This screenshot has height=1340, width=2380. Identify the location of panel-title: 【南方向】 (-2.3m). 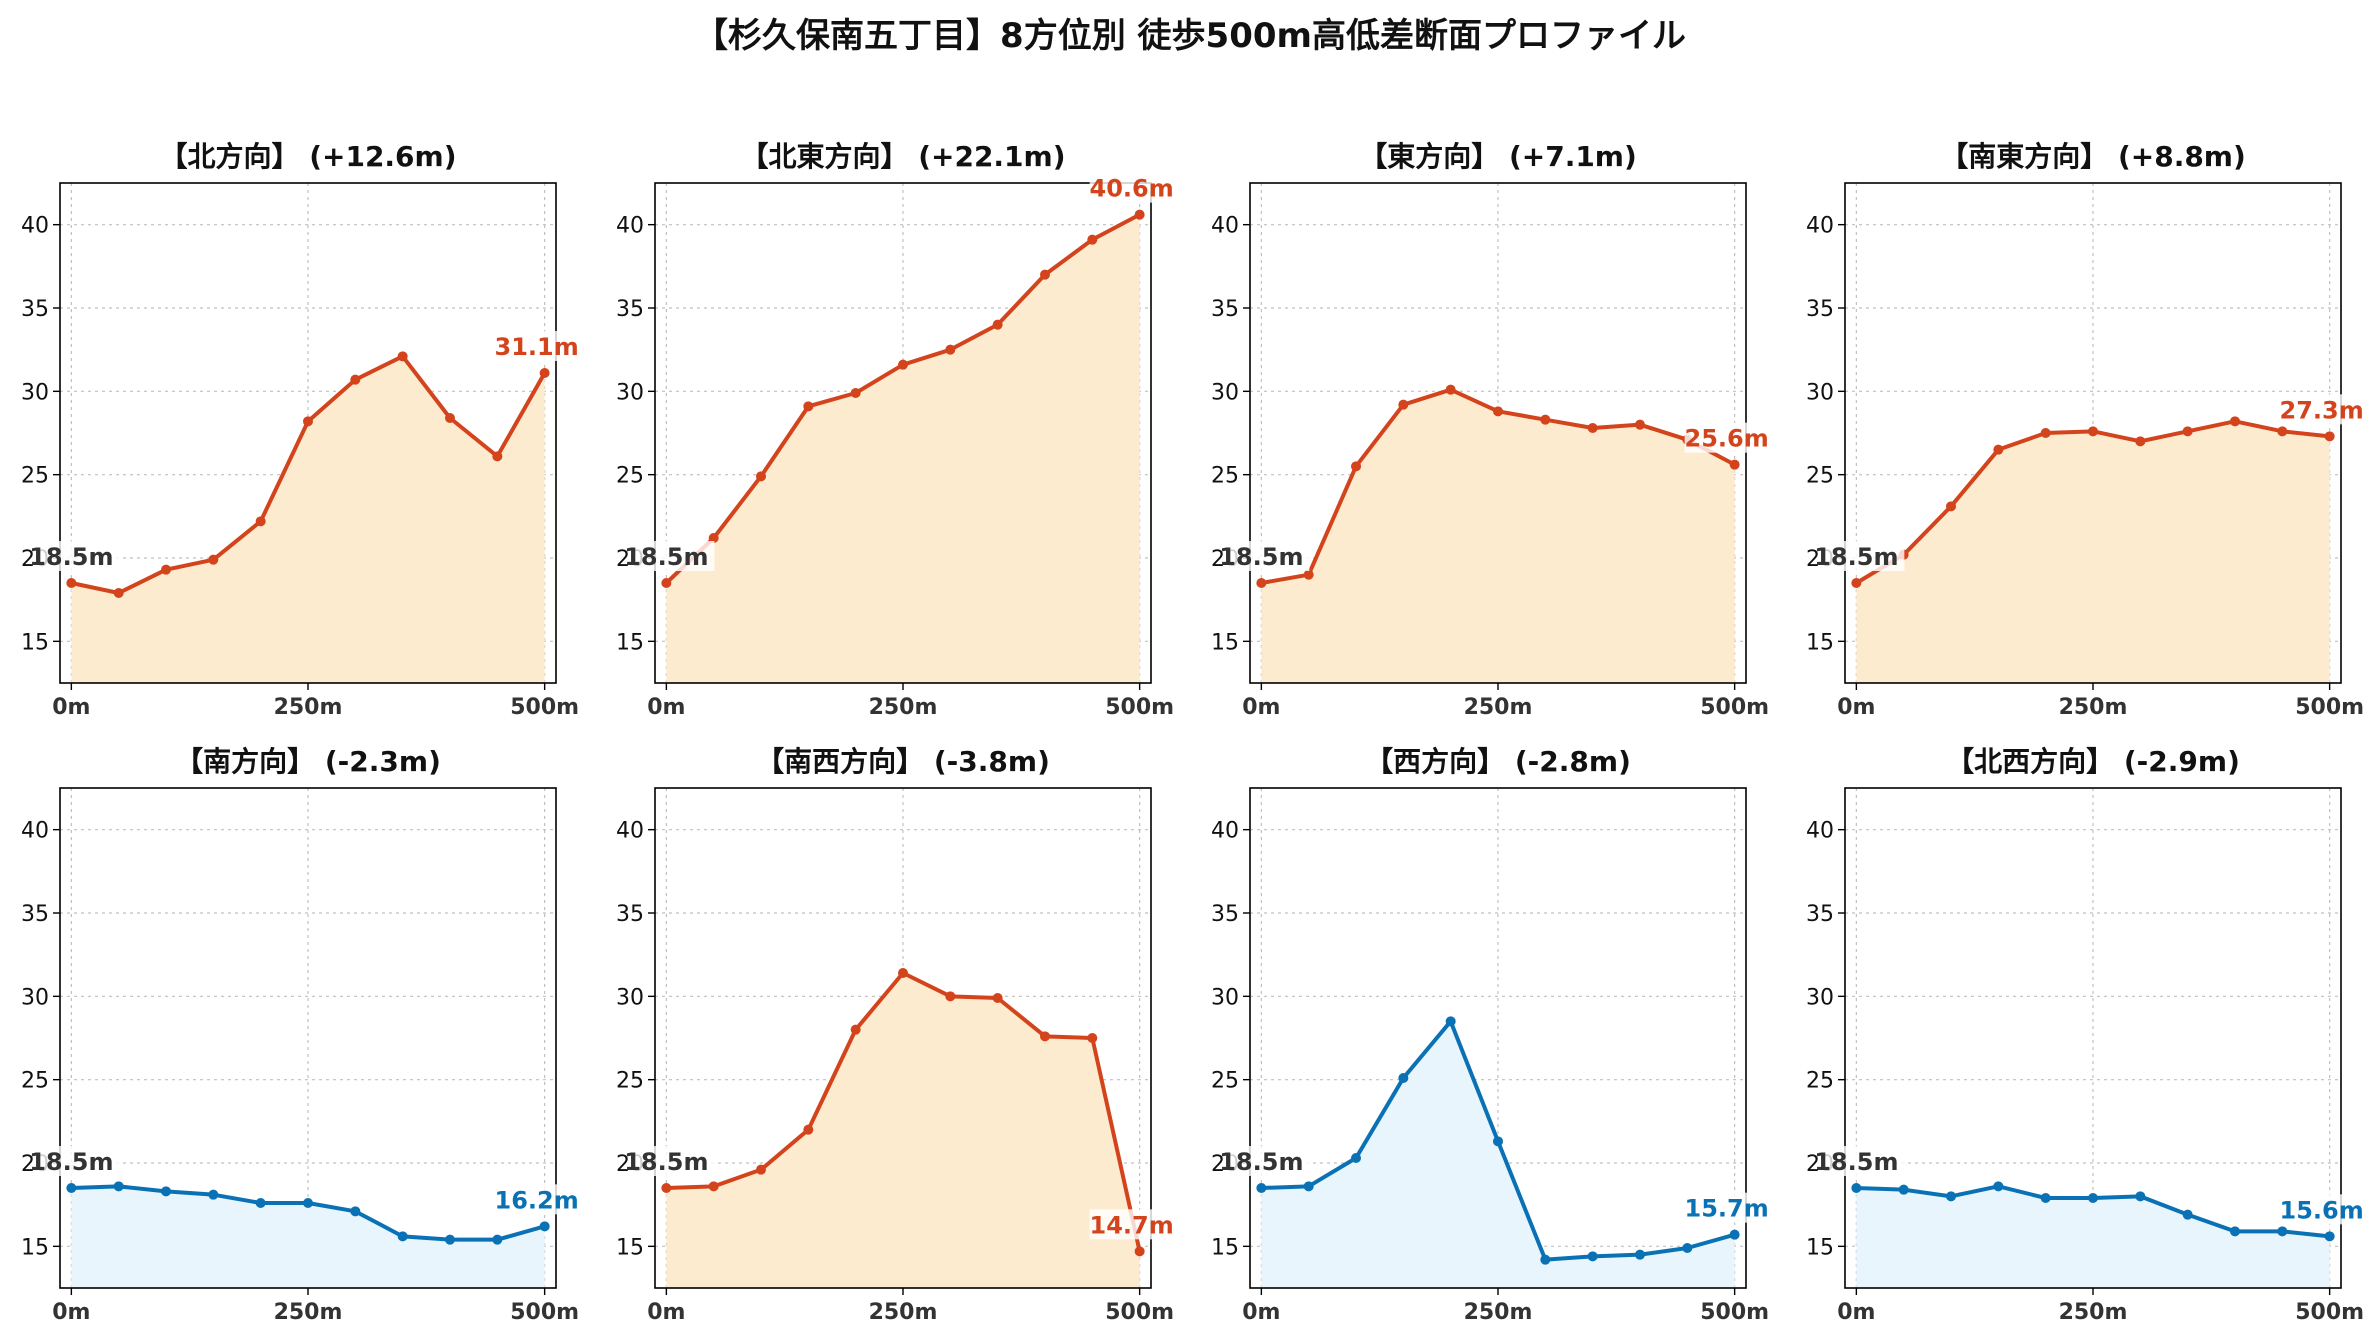
(308, 761).